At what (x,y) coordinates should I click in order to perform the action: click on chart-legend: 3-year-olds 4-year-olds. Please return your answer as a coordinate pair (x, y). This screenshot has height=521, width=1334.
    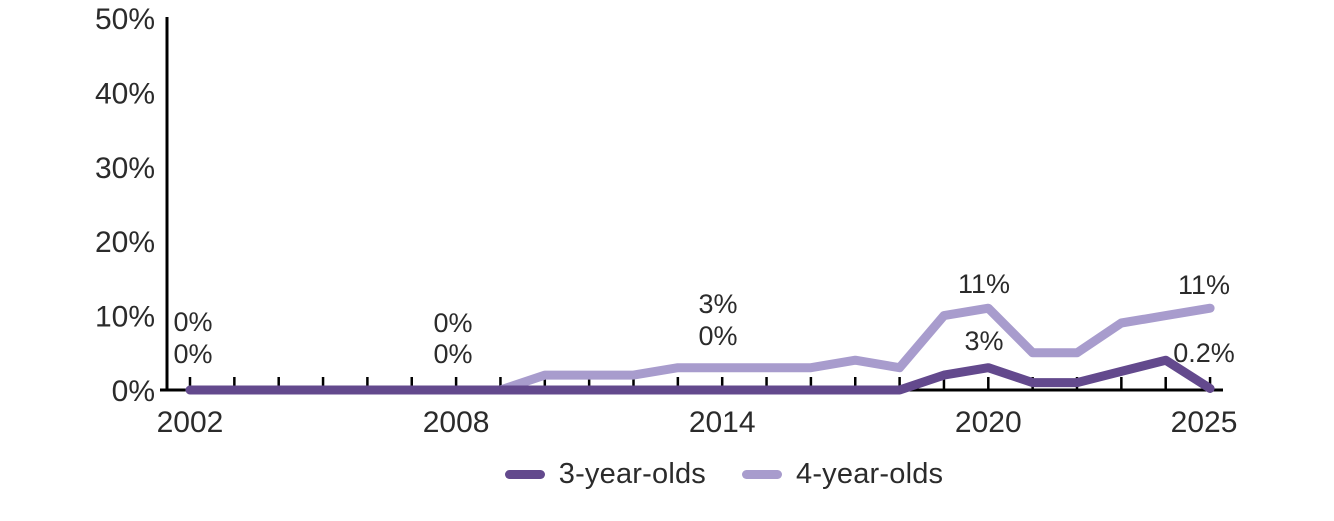
    Looking at the image, I should click on (695, 474).